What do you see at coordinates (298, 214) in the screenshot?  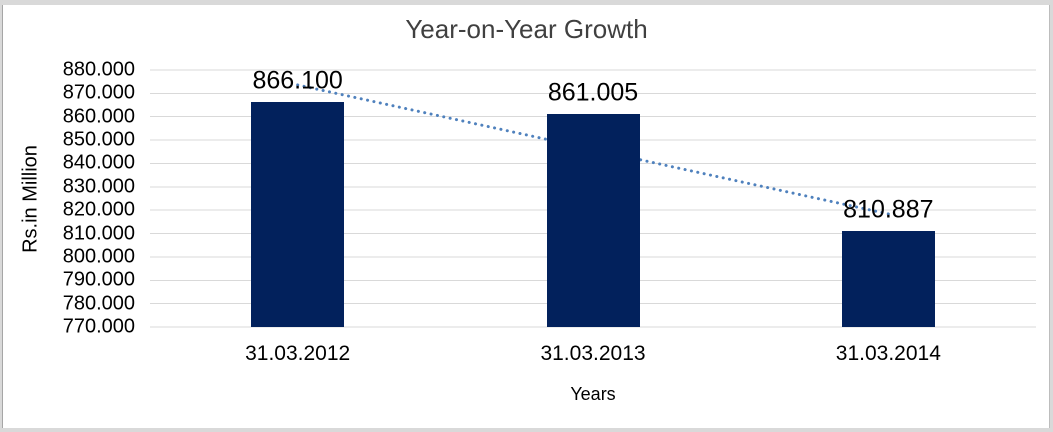 I see `bar-31.03.2012` at bounding box center [298, 214].